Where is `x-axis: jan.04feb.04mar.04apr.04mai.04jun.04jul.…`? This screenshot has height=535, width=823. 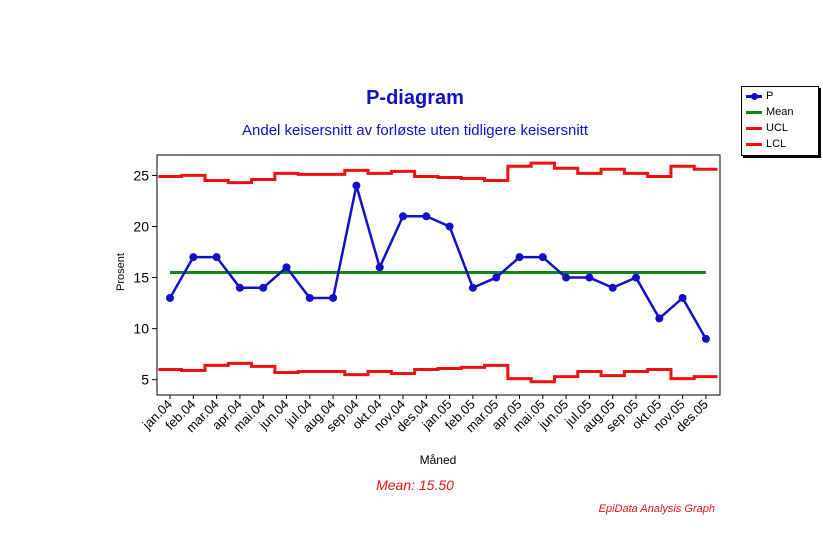
x-axis: jan.04feb.04mar.04apr.04mai.04jun.04jul.… is located at coordinates (425, 415).